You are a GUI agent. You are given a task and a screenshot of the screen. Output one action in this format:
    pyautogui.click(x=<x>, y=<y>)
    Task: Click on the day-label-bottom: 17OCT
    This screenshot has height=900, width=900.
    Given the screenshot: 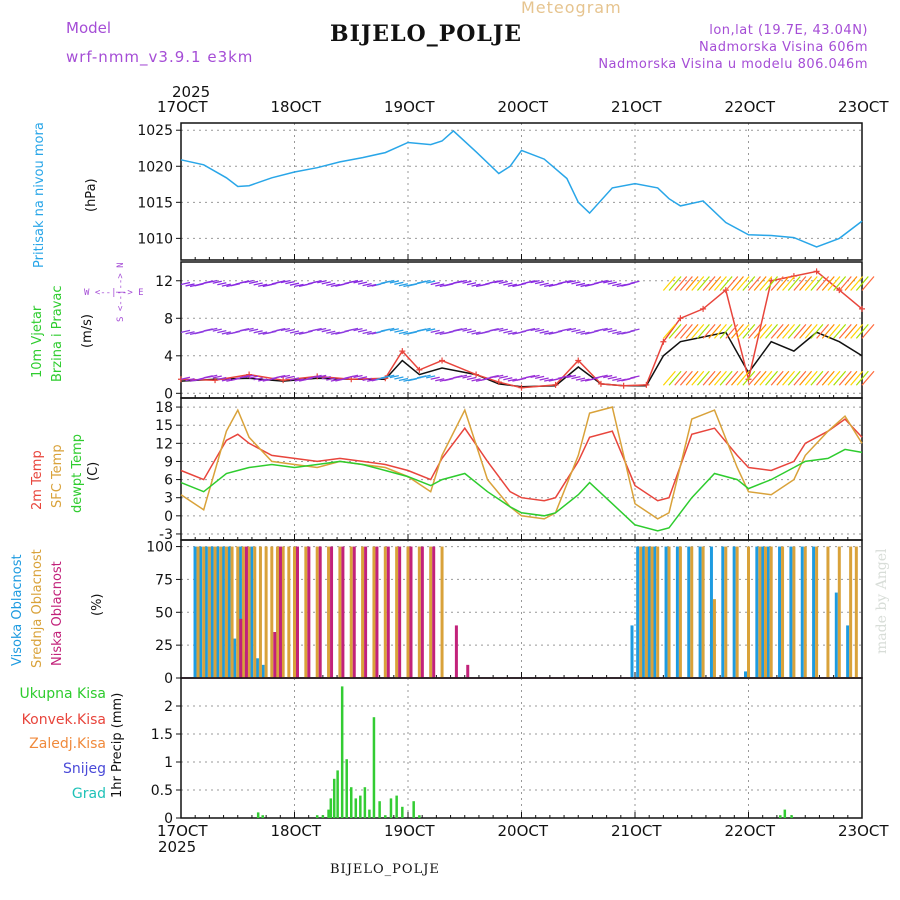 What is the action you would take?
    pyautogui.click(x=182, y=831)
    